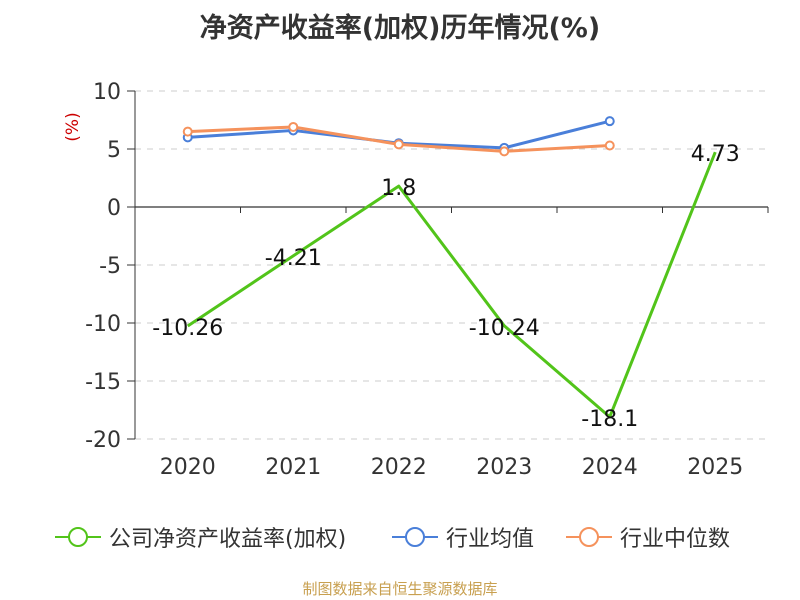 This screenshot has height=600, width=800. I want to click on x-tick-label: 2021, so click(293, 467).